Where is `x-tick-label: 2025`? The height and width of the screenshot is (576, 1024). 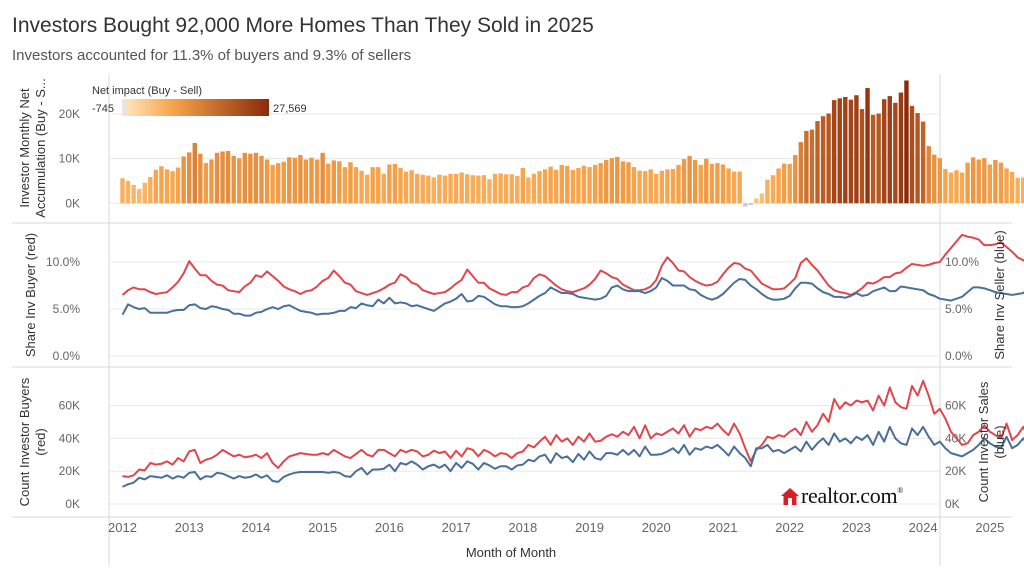 x-tick-label: 2025 is located at coordinates (989, 527).